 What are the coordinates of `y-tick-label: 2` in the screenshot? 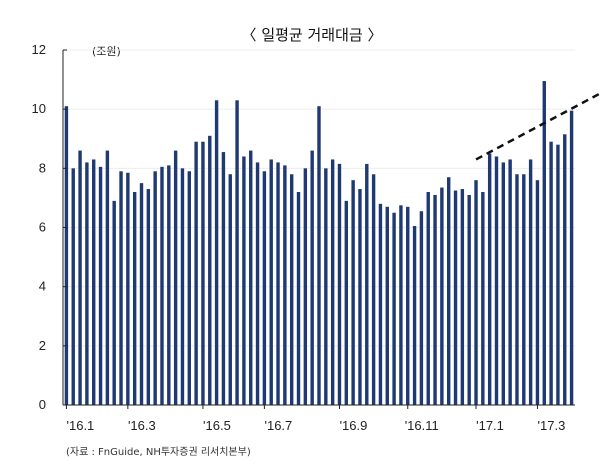 It's located at (42, 345).